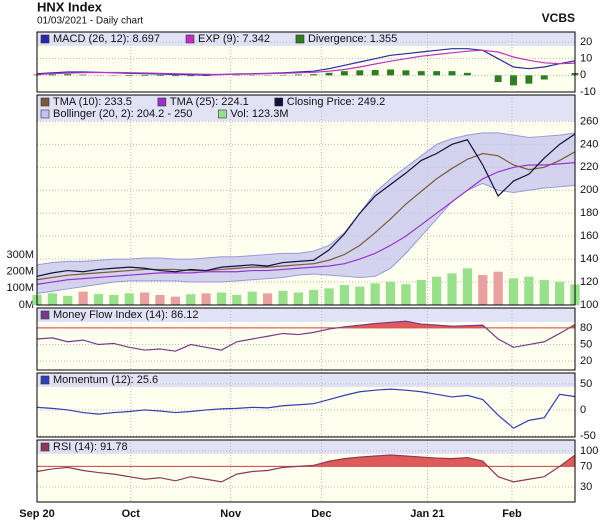 This screenshot has height=525, width=605. Describe the element at coordinates (20, 272) in the screenshot. I see `y2-tick-label: 200M` at that location.